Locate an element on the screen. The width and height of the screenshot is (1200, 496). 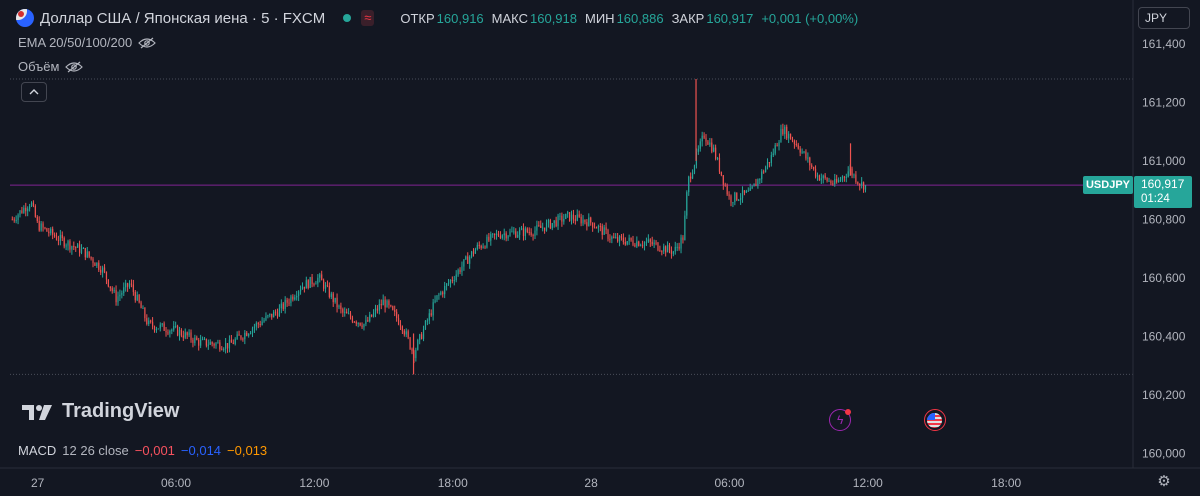
tradingview-watermark: TradingView is located at coordinates (100, 411).